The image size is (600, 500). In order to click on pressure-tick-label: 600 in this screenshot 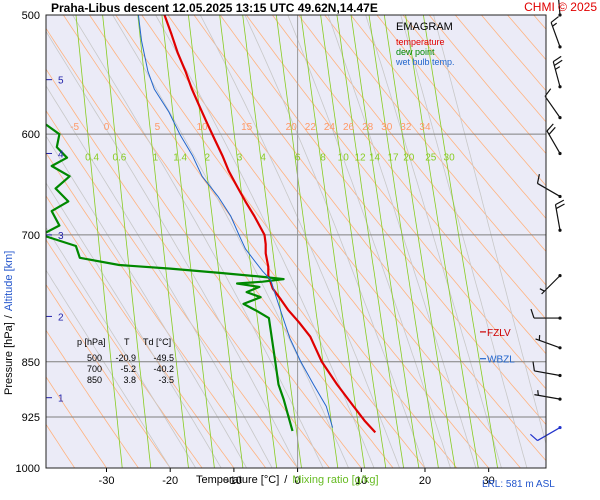, I will do `click(31, 135)`.